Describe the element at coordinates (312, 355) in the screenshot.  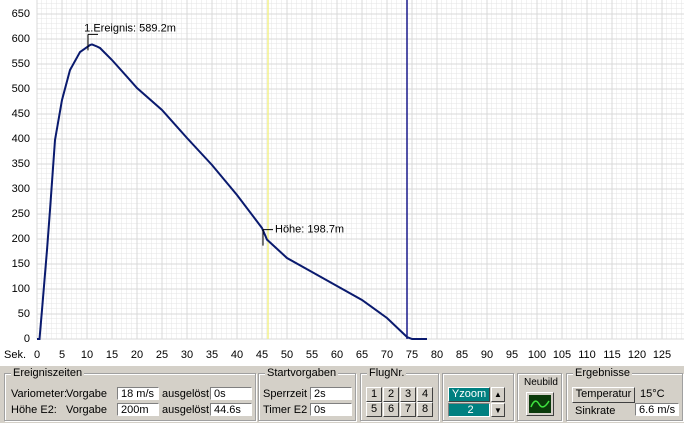
I see `x-tick-label: 55` at that location.